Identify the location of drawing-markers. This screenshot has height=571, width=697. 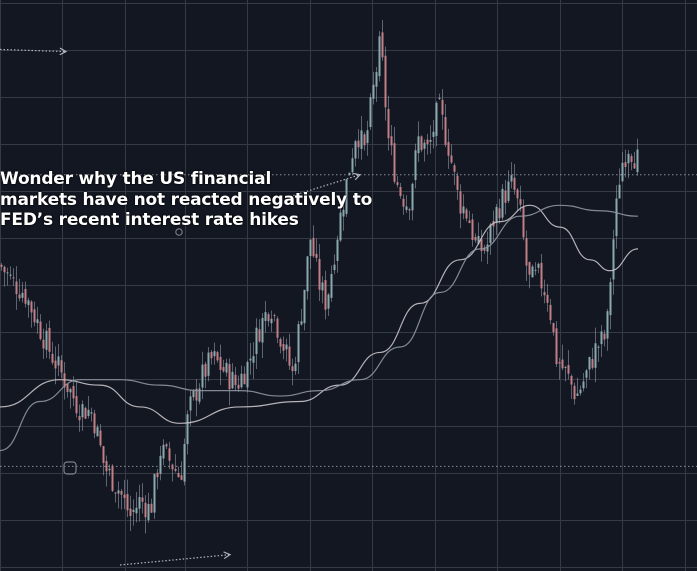
(123, 351).